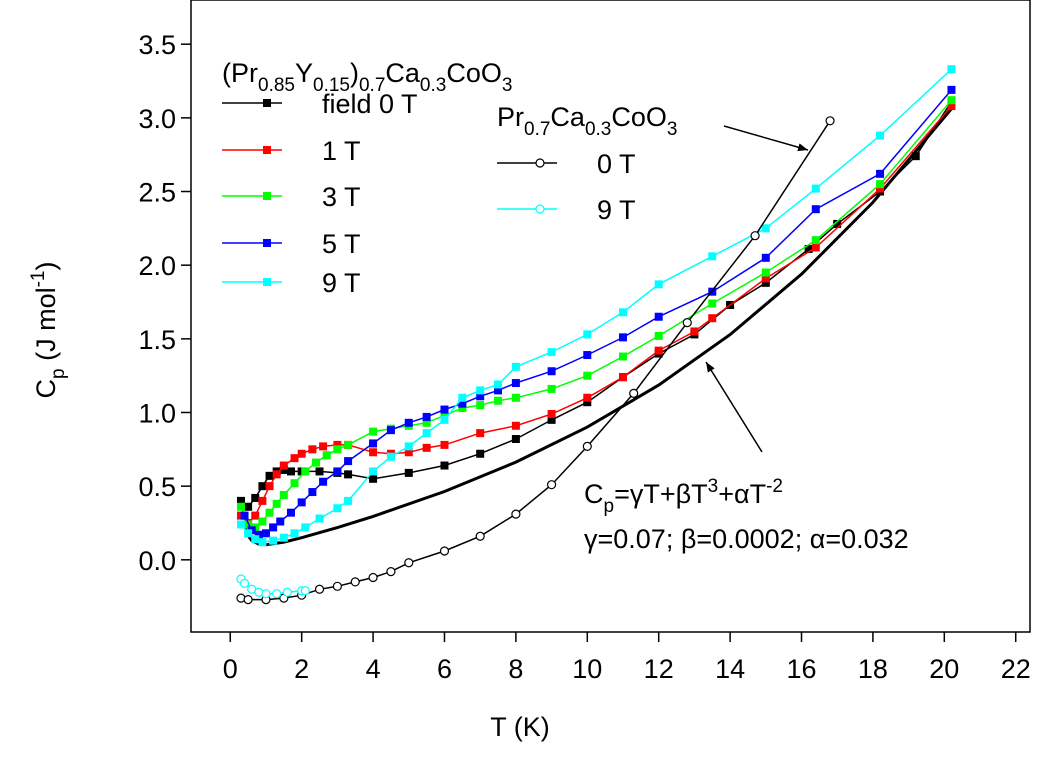 This screenshot has width=1046, height=761. I want to click on x-tick-label: 14, so click(730, 669).